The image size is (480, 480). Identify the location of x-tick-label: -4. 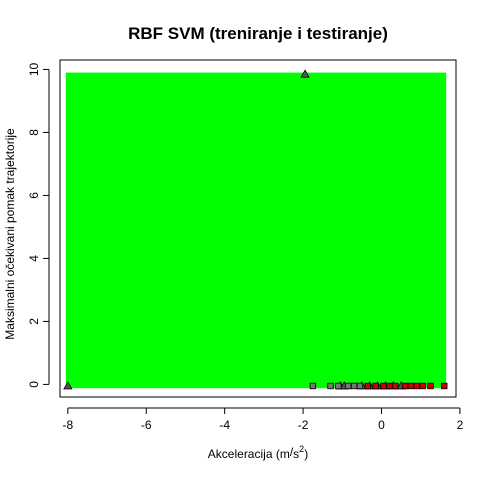
(224, 425).